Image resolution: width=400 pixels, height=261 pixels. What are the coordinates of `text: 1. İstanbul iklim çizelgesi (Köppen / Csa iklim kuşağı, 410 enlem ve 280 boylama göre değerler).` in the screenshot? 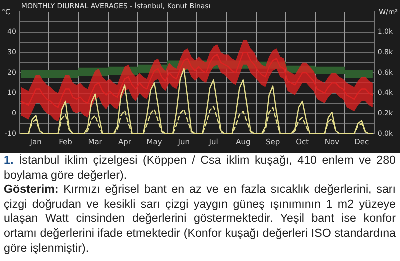 It's located at (200, 169).